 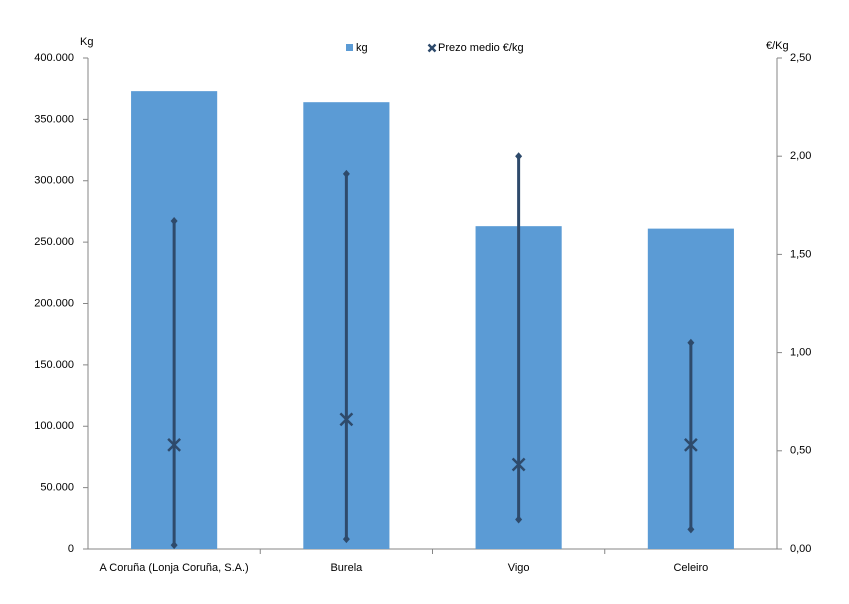 I want to click on y-tick-label: 0, so click(x=71, y=549).